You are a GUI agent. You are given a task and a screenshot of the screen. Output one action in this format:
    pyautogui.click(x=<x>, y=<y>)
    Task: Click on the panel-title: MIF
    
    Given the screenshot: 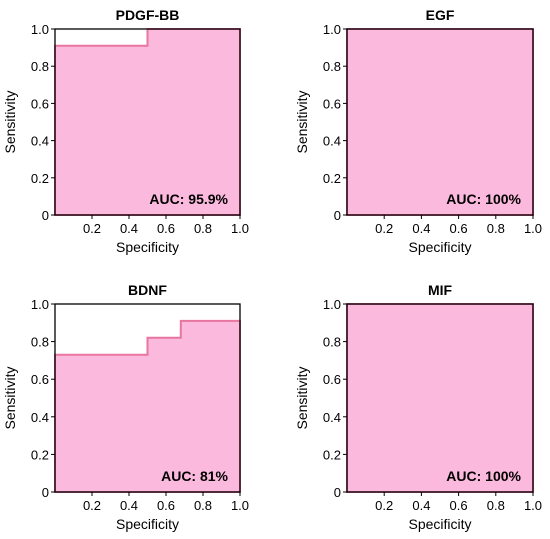 What is the action you would take?
    pyautogui.click(x=440, y=290)
    